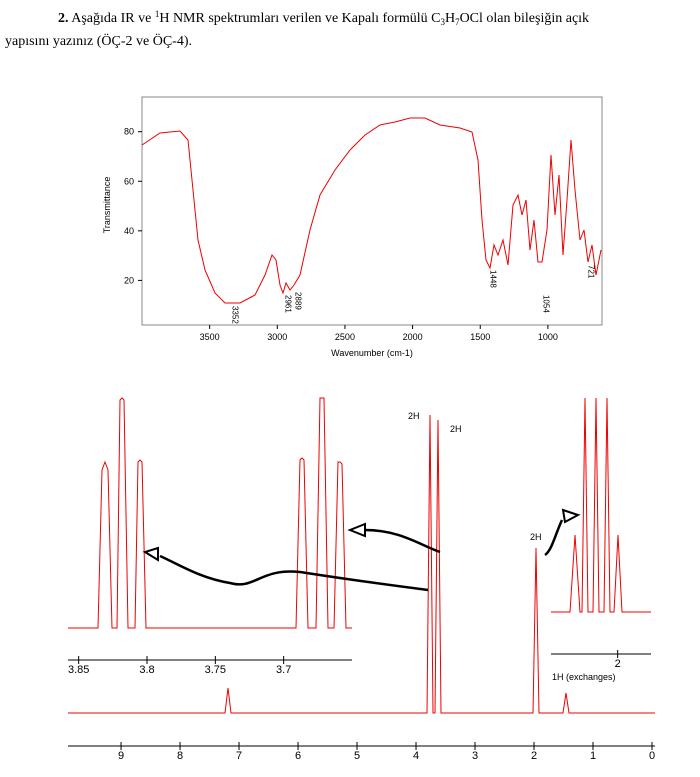  Describe the element at coordinates (210, 513) in the screenshot. I see `nmr-inset1-spectrum` at that location.